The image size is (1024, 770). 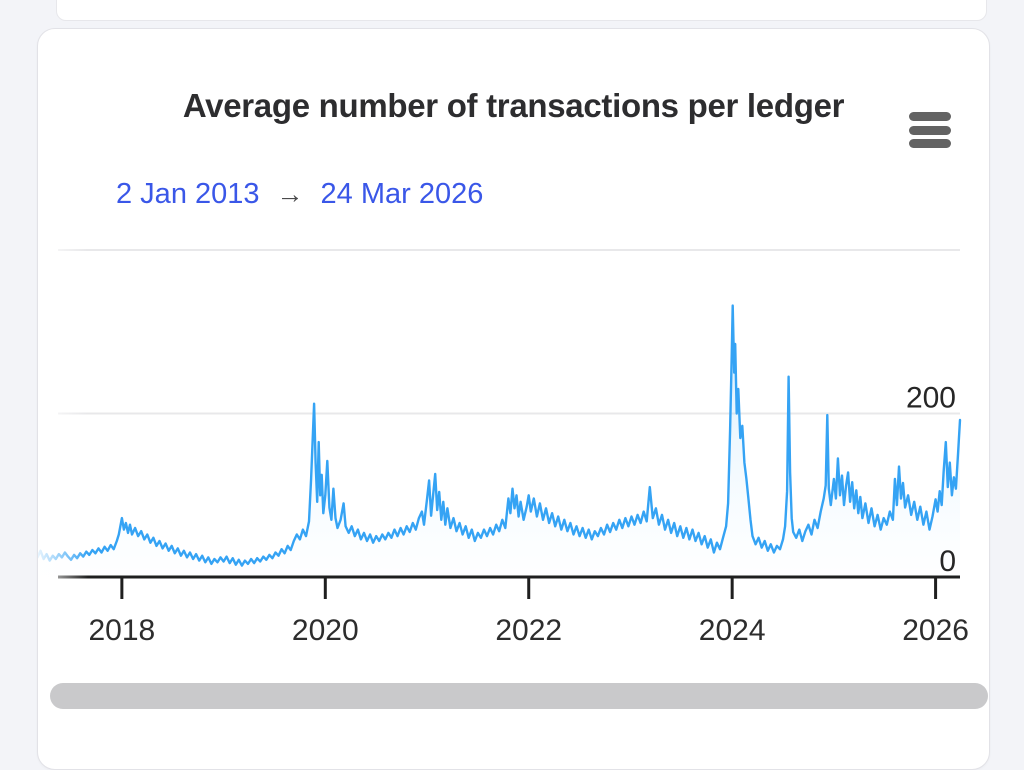 What do you see at coordinates (519, 696) in the screenshot?
I see `horizontal-scrollbar-thumb` at bounding box center [519, 696].